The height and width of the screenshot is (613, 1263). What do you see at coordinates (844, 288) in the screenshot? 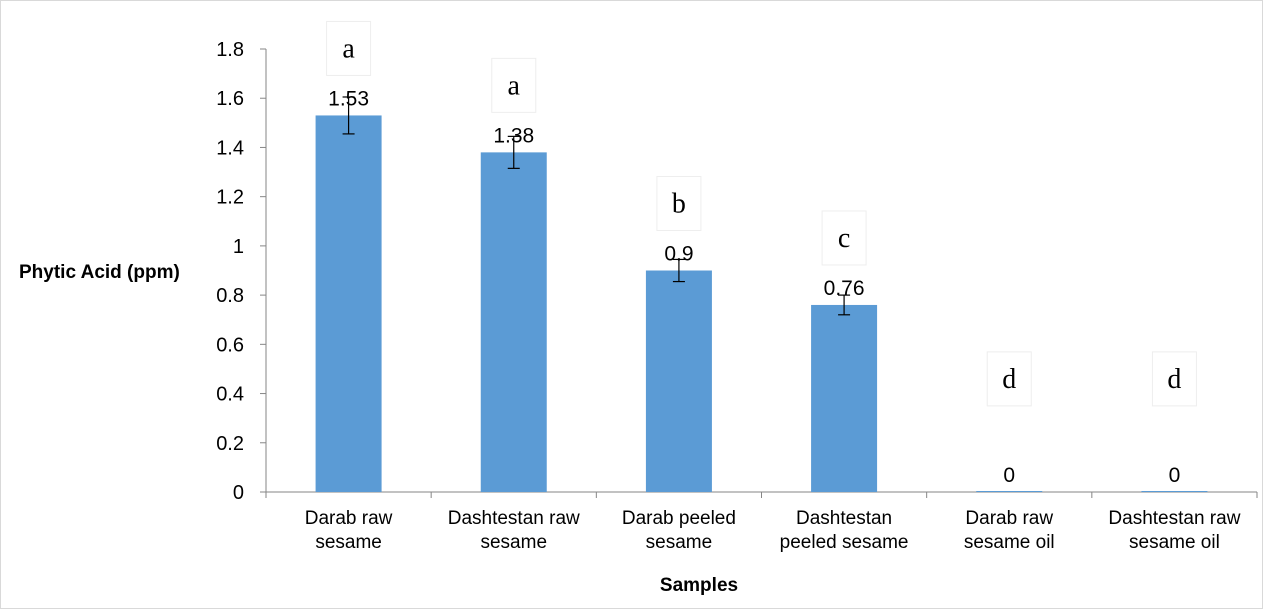
I see `data-label: 0.76` at bounding box center [844, 288].